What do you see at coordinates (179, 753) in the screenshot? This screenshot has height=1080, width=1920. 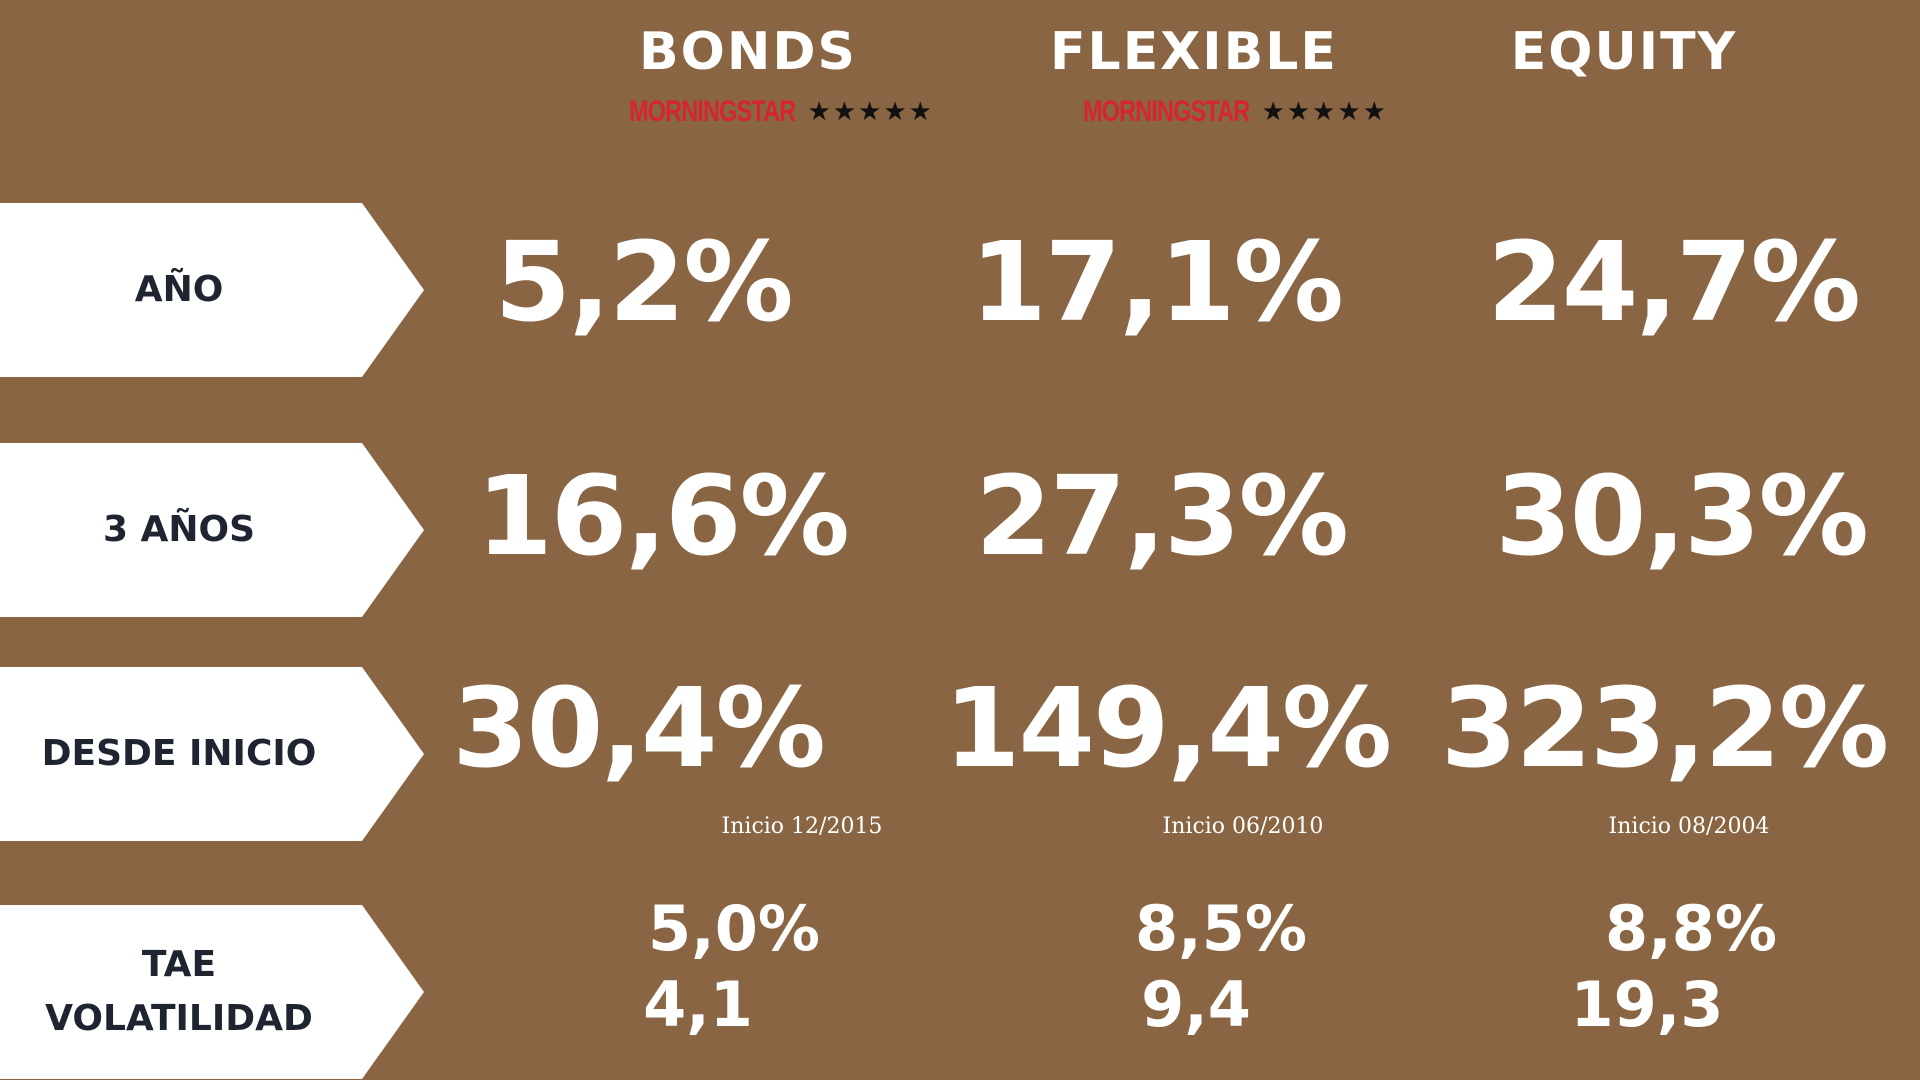 I see `row-label-since-start-text: DESDE INICIO` at bounding box center [179, 753].